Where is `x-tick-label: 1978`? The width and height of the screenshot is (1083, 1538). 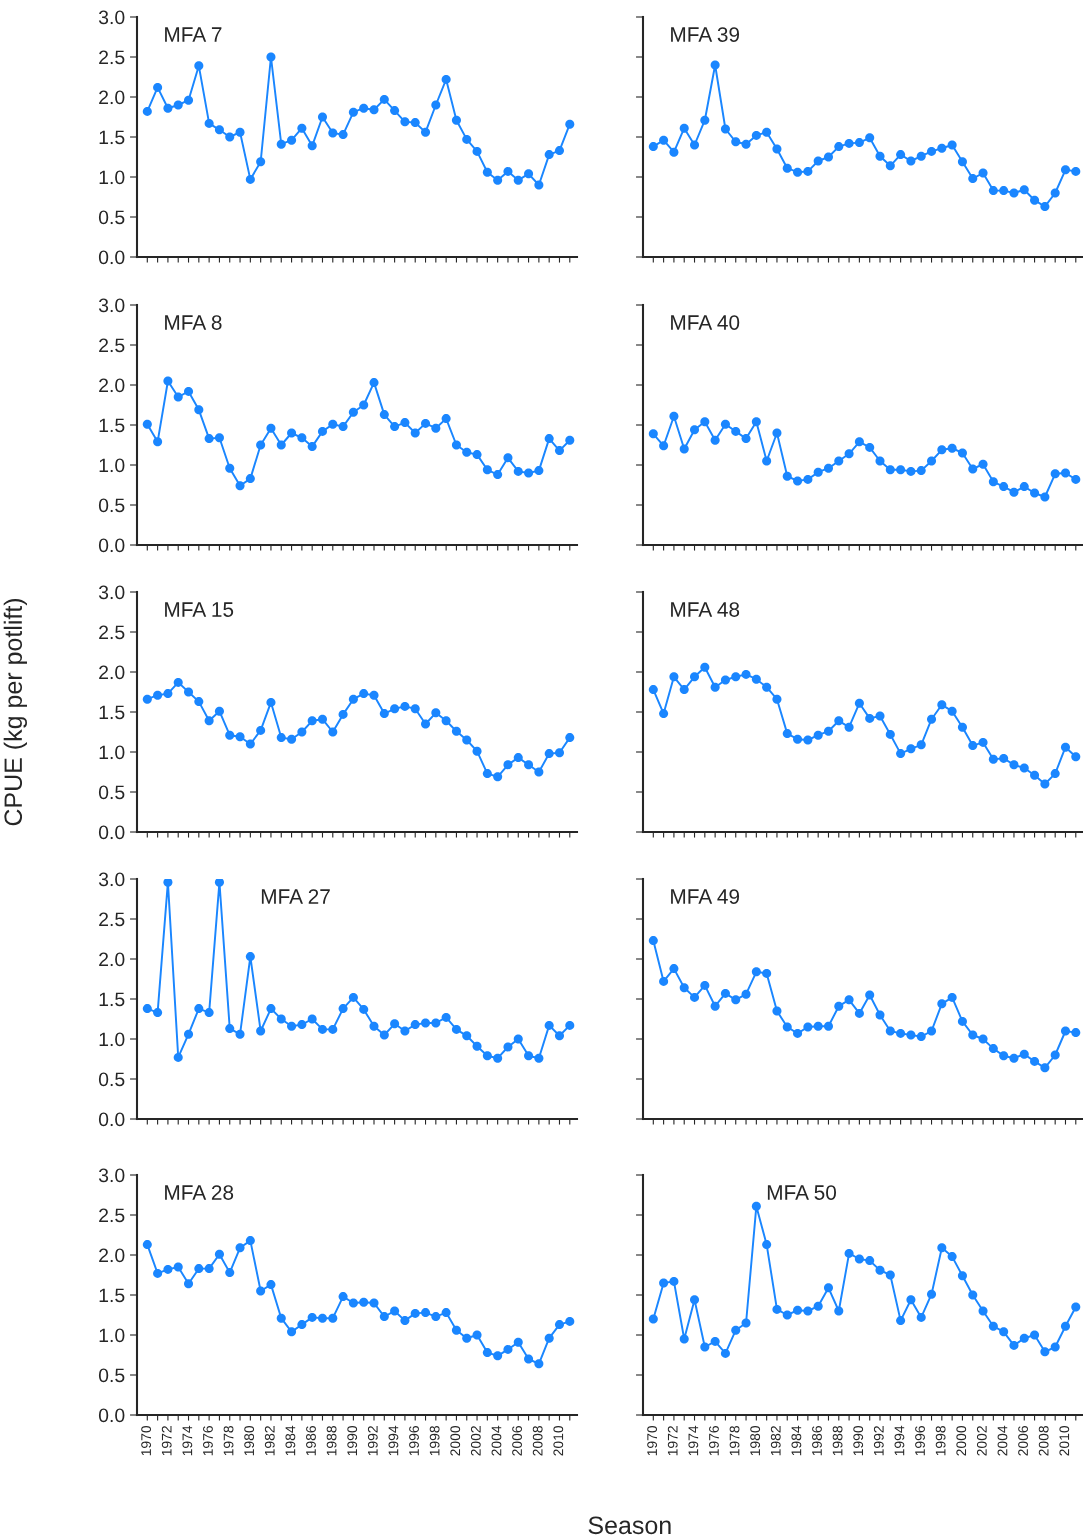 x-tick-label: 1978 is located at coordinates (228, 1441).